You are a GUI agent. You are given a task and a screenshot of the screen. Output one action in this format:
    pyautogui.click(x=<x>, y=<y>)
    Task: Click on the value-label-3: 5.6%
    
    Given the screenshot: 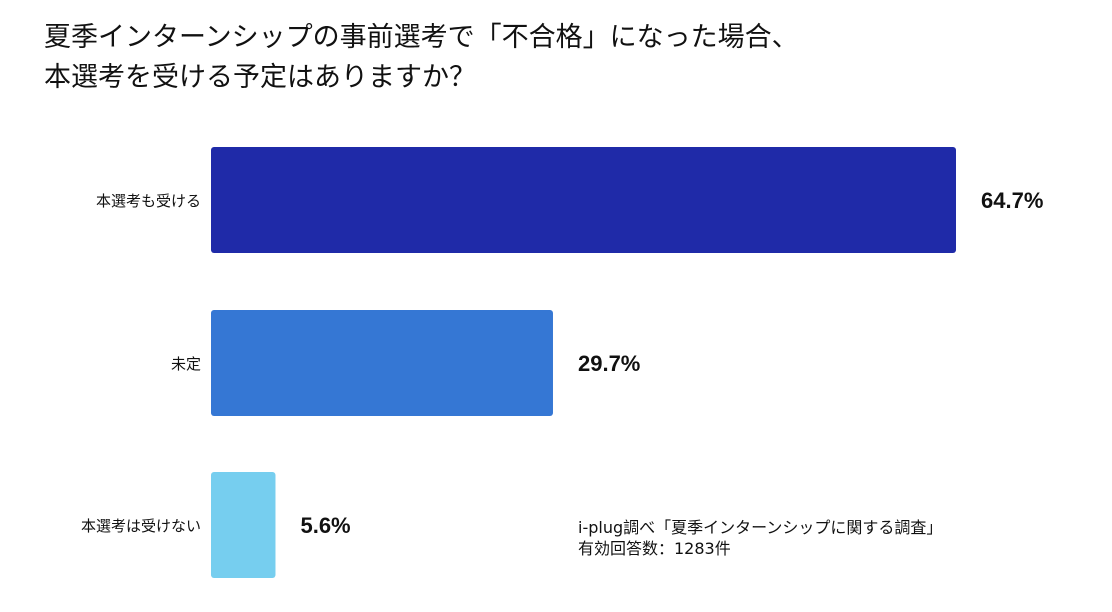 What is the action you would take?
    pyautogui.click(x=325, y=525)
    